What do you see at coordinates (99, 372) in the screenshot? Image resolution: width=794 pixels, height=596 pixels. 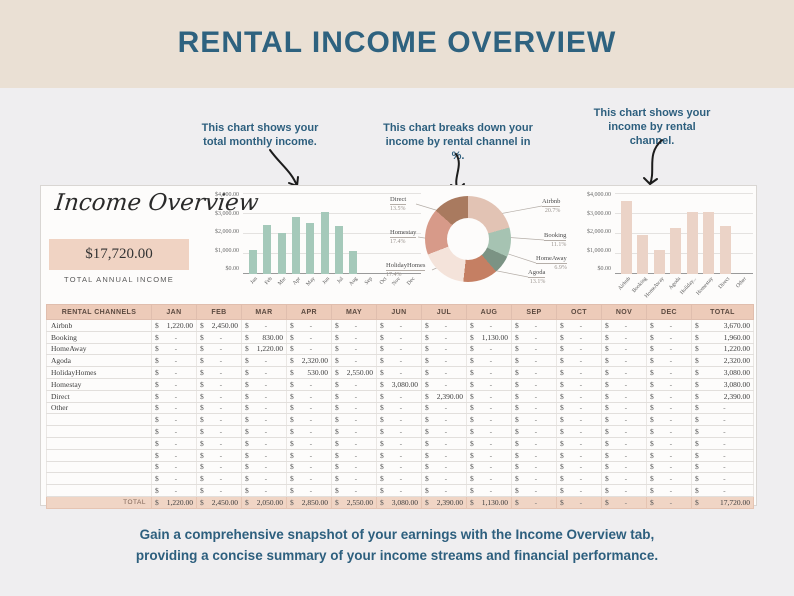 I see `channel-label-cell: HolidayHomes` at bounding box center [99, 372].